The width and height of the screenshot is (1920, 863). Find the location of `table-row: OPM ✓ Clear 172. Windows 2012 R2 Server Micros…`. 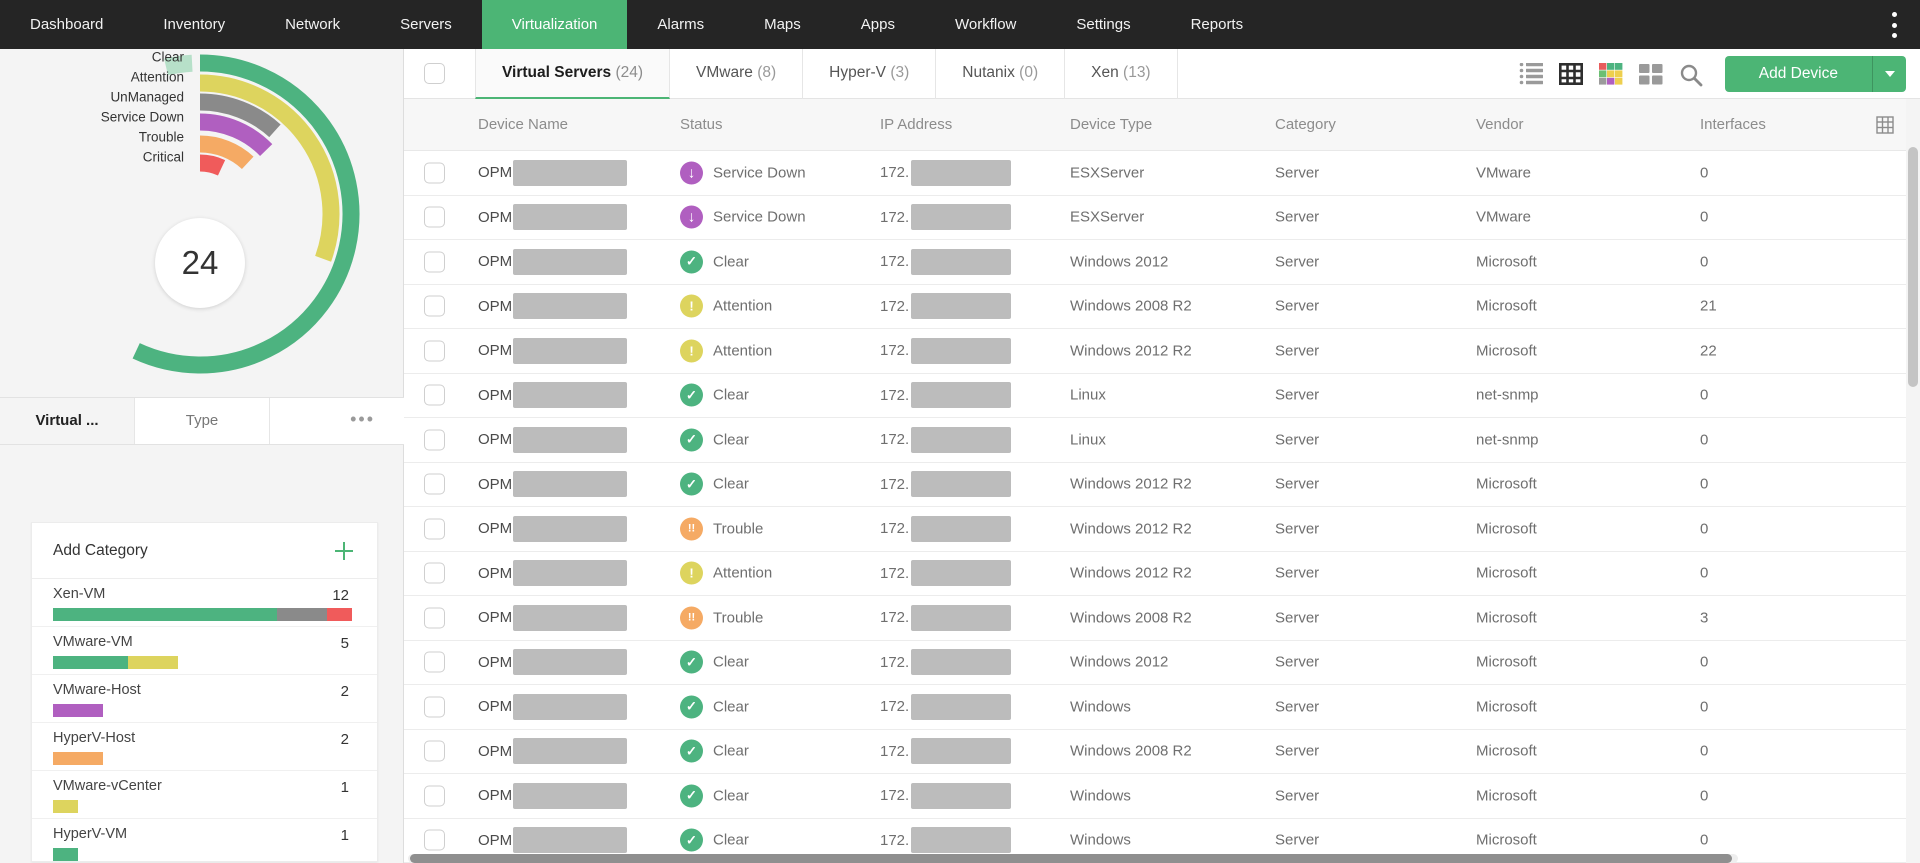

table-row: OPM ✓ Clear 172. Windows 2012 R2 Server Micros… is located at coordinates (1162, 484).